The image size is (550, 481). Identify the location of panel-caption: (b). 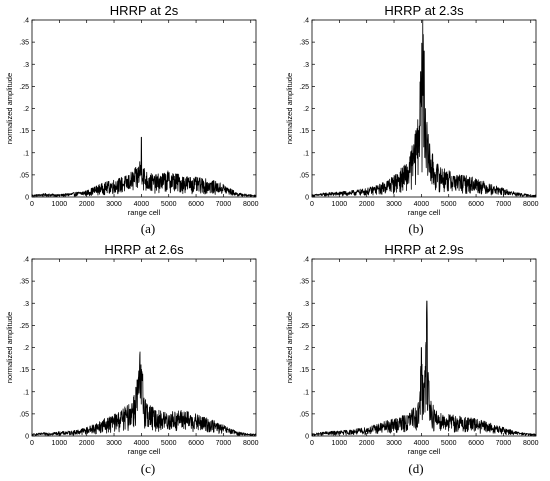
(415, 228).